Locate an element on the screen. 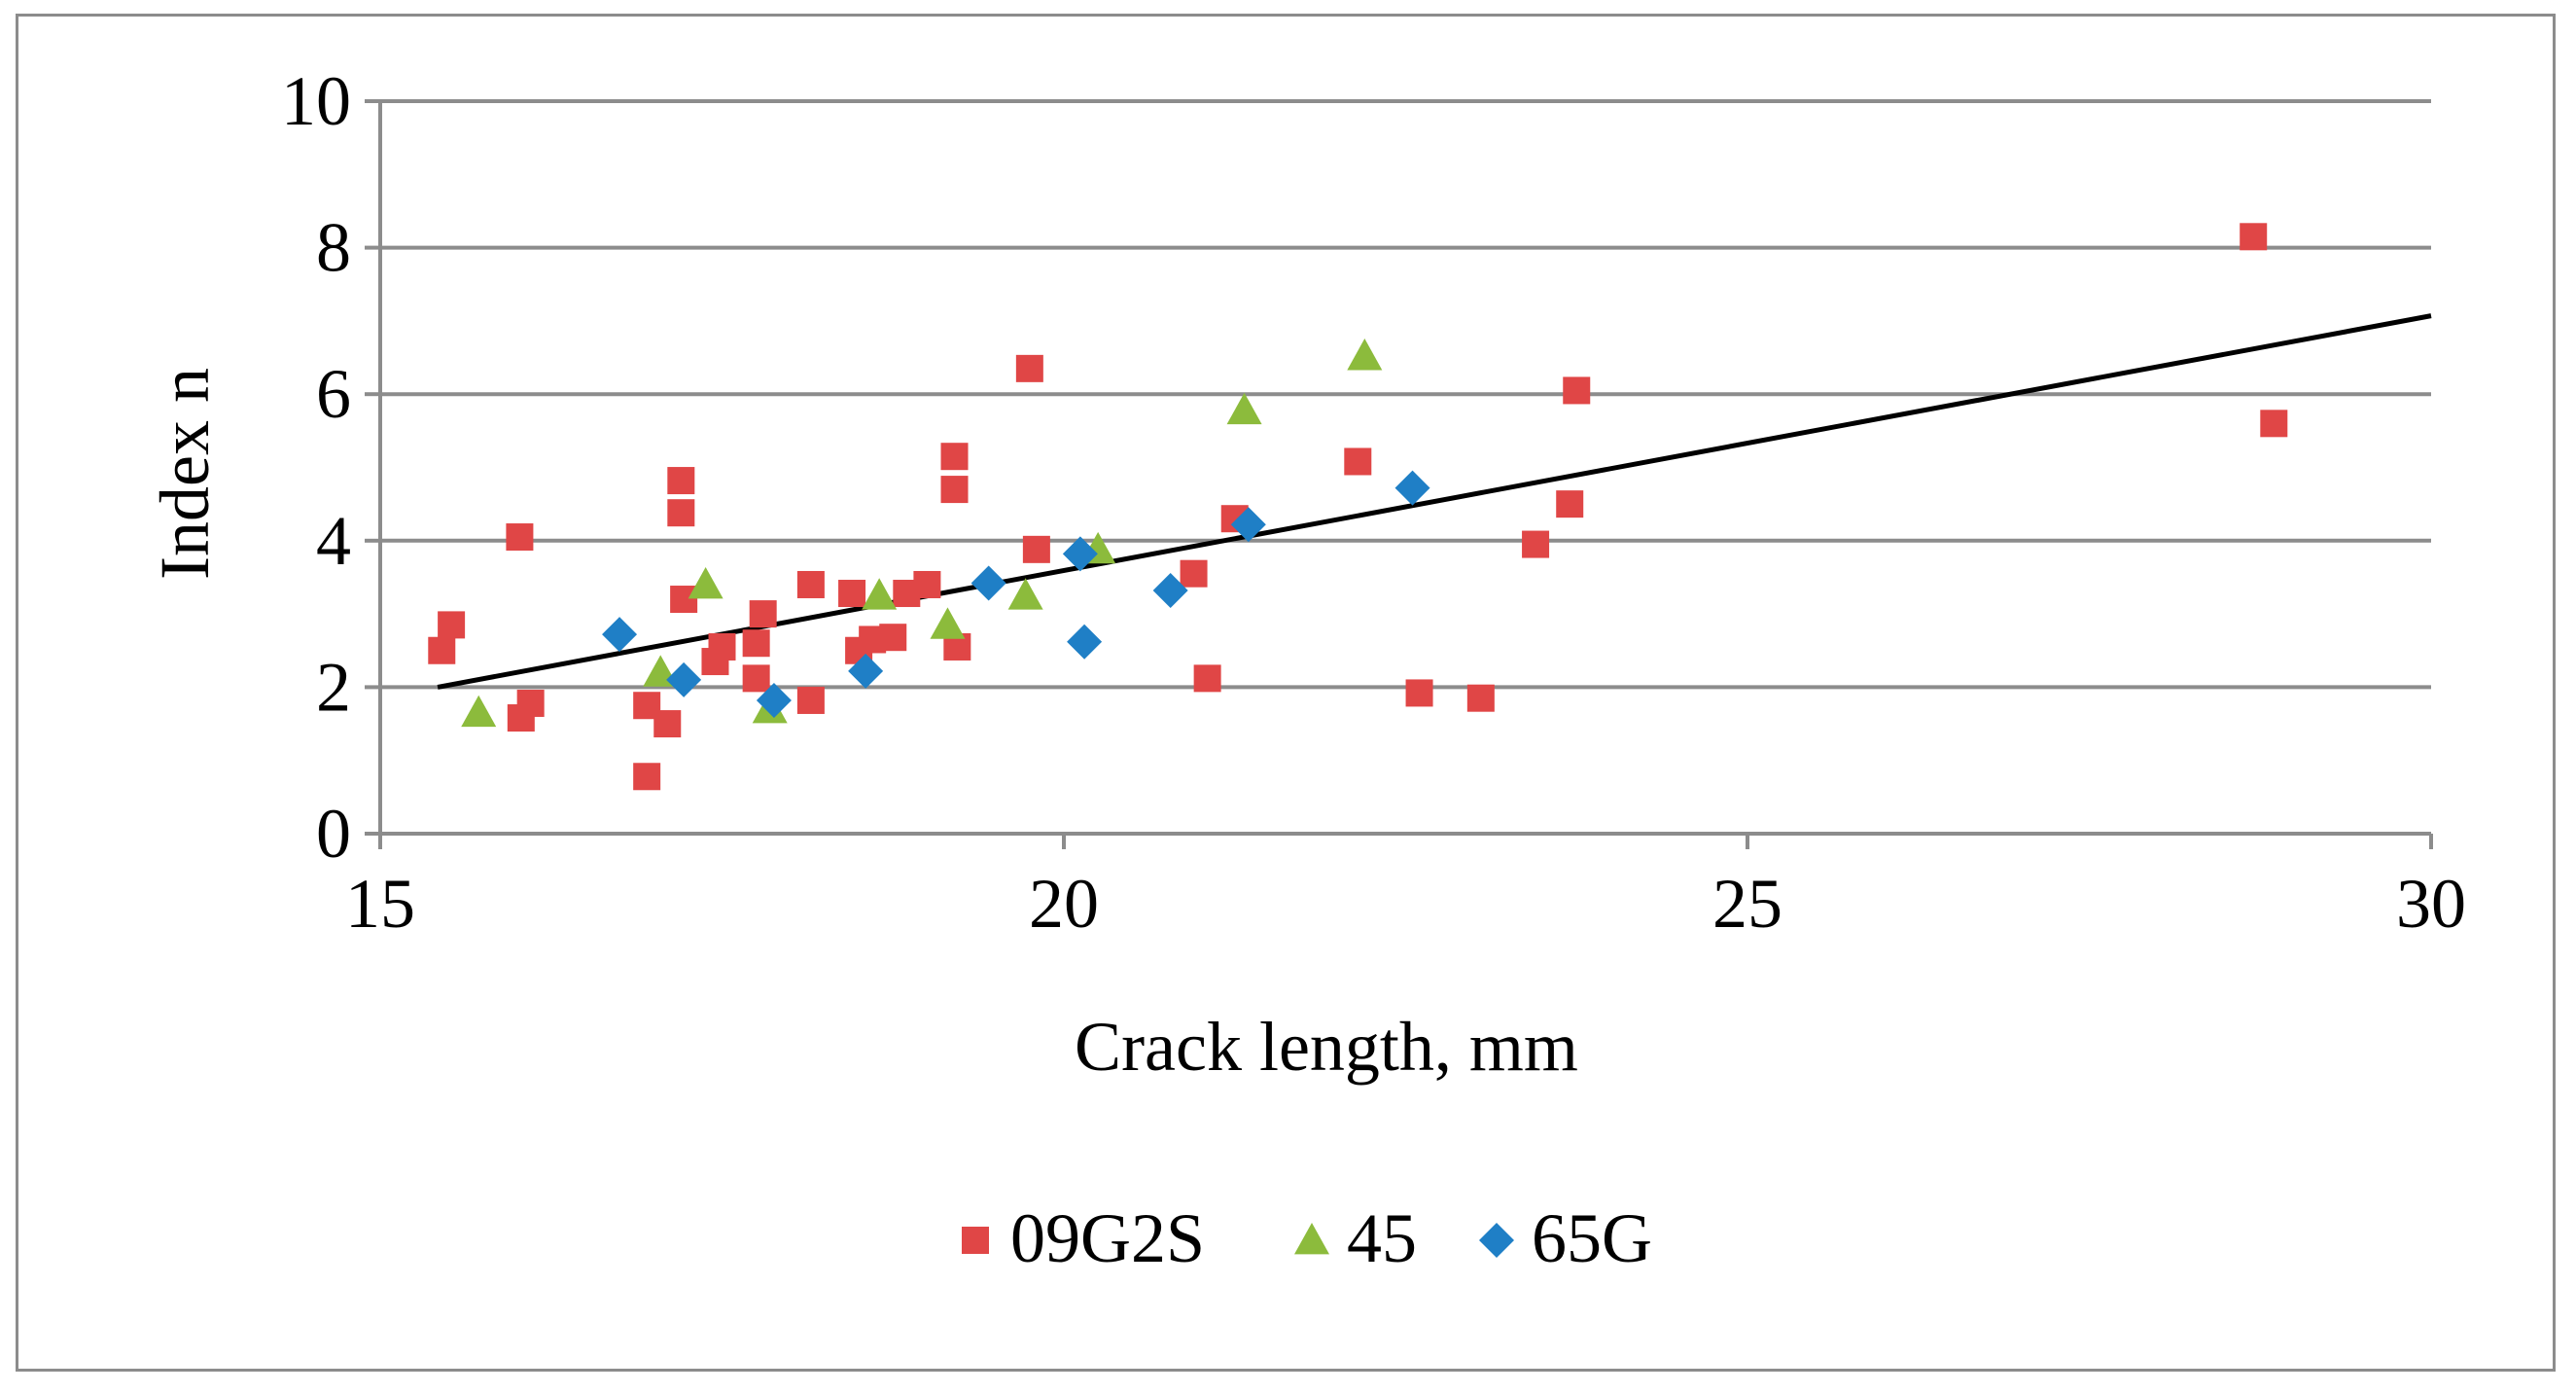  legend-label-65G: 65G is located at coordinates (1592, 1238).